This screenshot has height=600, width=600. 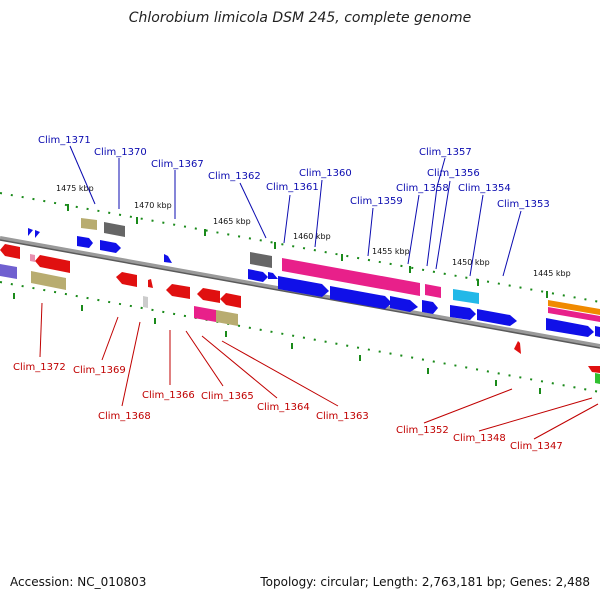 I want to click on gene-label: Clim_1360, so click(x=325, y=173).